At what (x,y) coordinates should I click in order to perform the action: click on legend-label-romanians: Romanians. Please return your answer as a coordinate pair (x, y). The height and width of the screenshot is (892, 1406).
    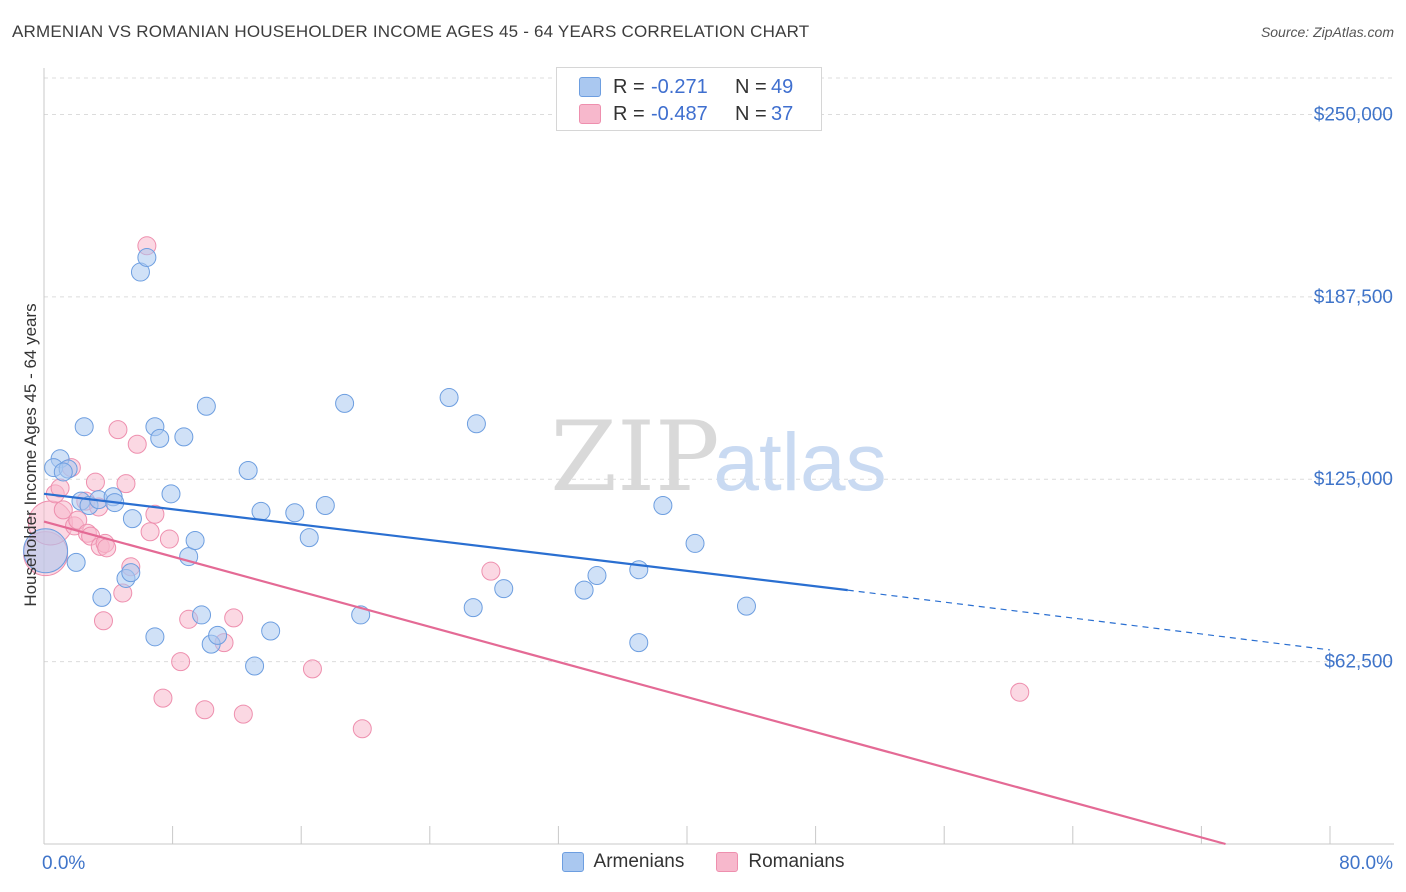
    Looking at the image, I should click on (796, 861).